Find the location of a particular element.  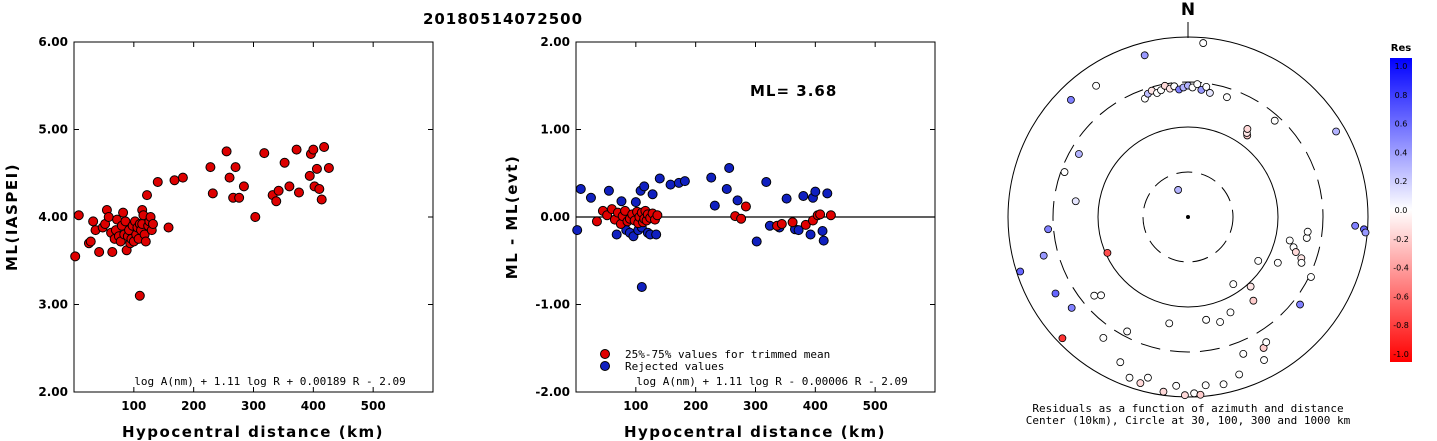

colorbar-gradient is located at coordinates (1401, 210).